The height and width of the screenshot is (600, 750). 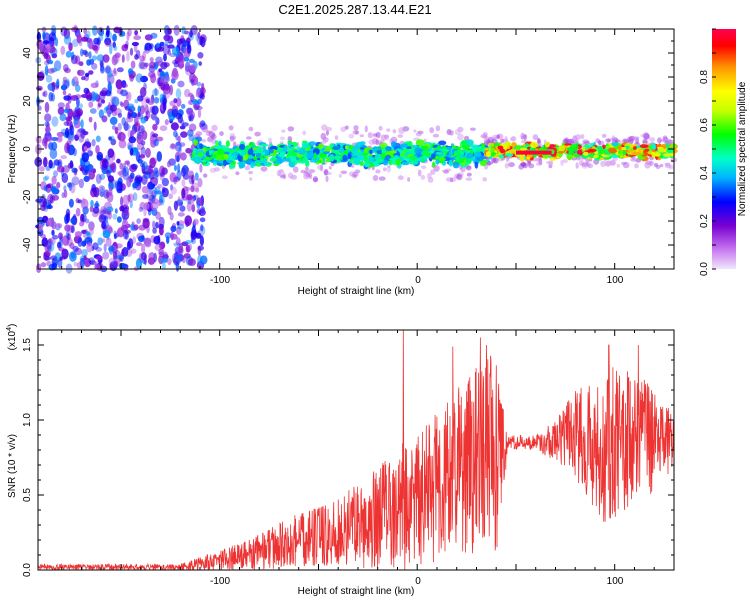 I want to click on bottom-y-tick-label-0.5: 0.5, so click(x=27, y=495).